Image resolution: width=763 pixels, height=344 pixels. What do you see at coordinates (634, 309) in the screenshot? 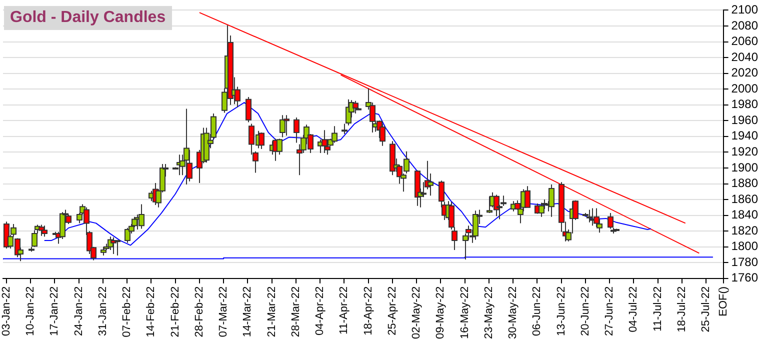
I see `x-tick-label: 04-Jul-22` at bounding box center [634, 309].